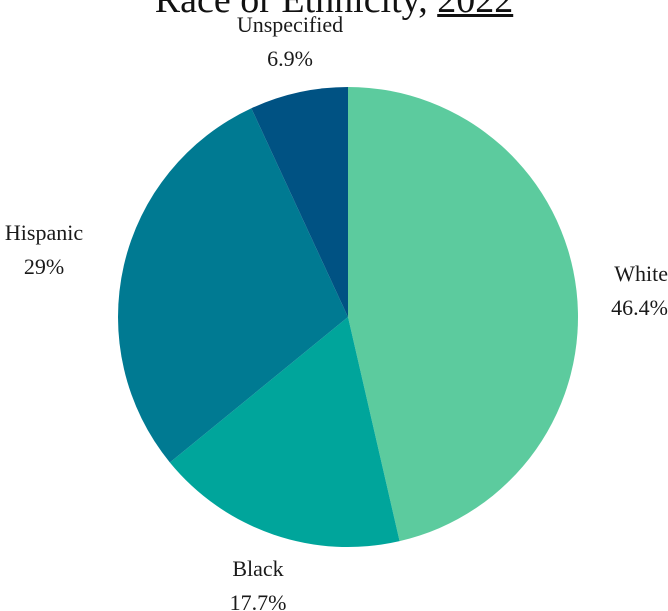 This screenshot has width=668, height=611. I want to click on chart-title-prefix: Race or Ethnicity,, so click(291, 10).